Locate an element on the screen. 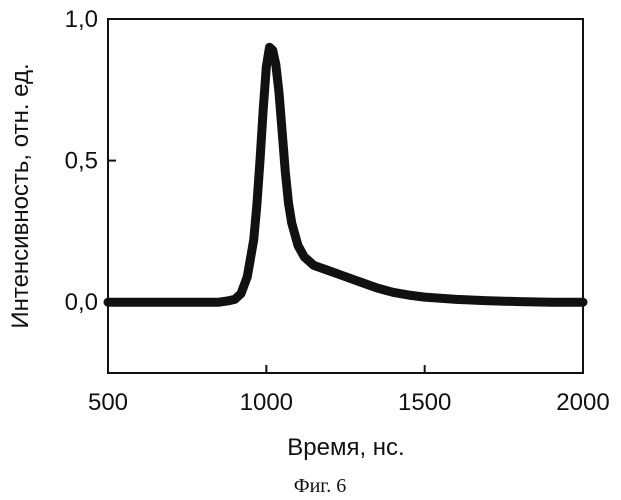  x-tick-label: 1000 is located at coordinates (266, 402).